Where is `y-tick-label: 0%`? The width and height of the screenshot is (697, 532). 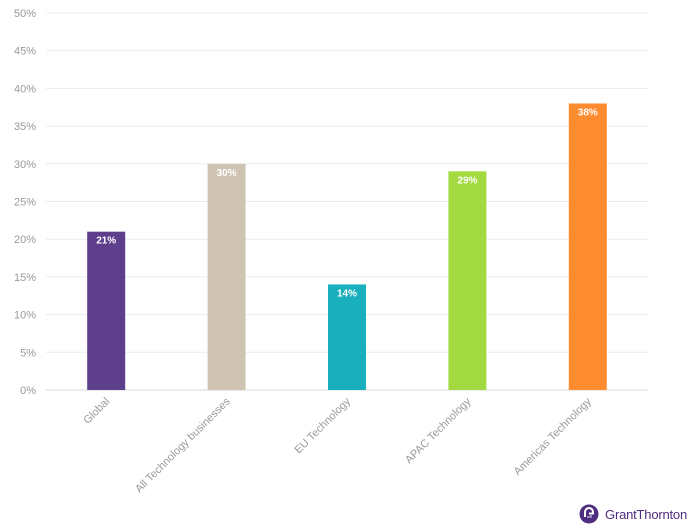 y-tick-label: 0% is located at coordinates (28, 391).